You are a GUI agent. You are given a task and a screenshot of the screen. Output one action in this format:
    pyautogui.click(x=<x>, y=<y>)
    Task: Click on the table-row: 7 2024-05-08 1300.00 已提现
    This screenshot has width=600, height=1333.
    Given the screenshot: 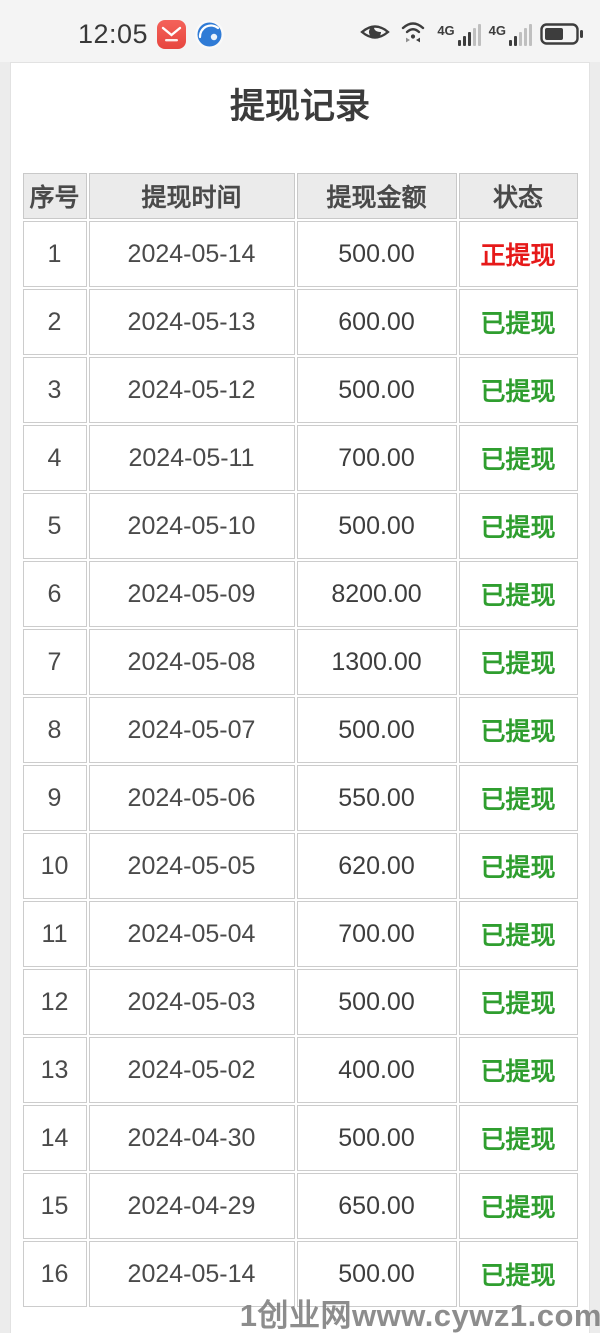 What is the action you would take?
    pyautogui.click(x=300, y=662)
    